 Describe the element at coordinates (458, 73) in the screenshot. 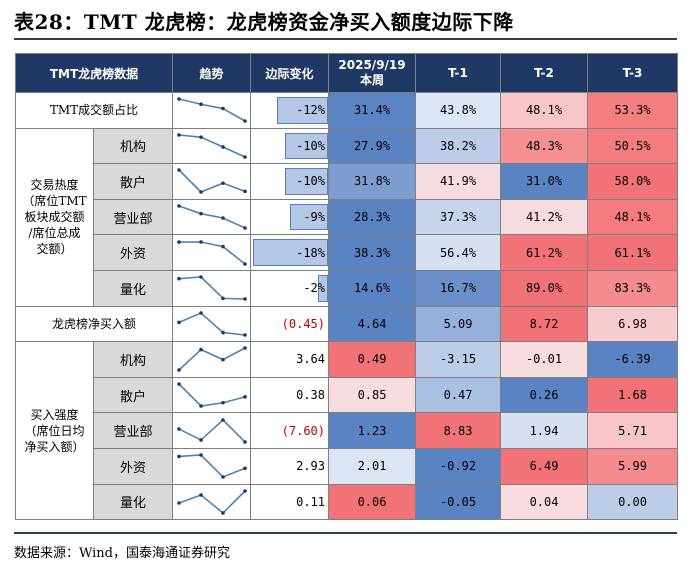

I see `header-t1: T-1` at that location.